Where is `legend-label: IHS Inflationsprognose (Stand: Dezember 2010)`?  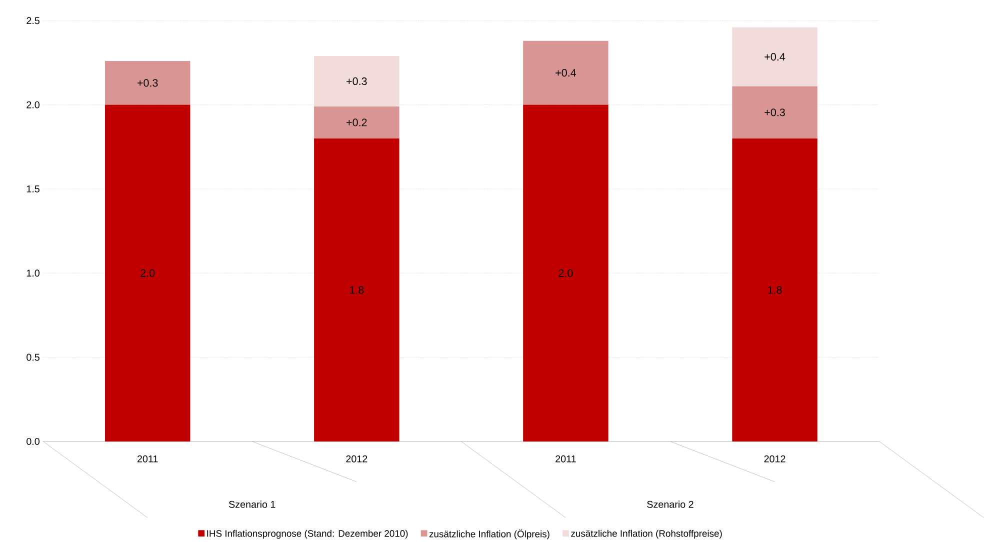 legend-label: IHS Inflationsprognose (Stand: Dezember 2010) is located at coordinates (307, 534).